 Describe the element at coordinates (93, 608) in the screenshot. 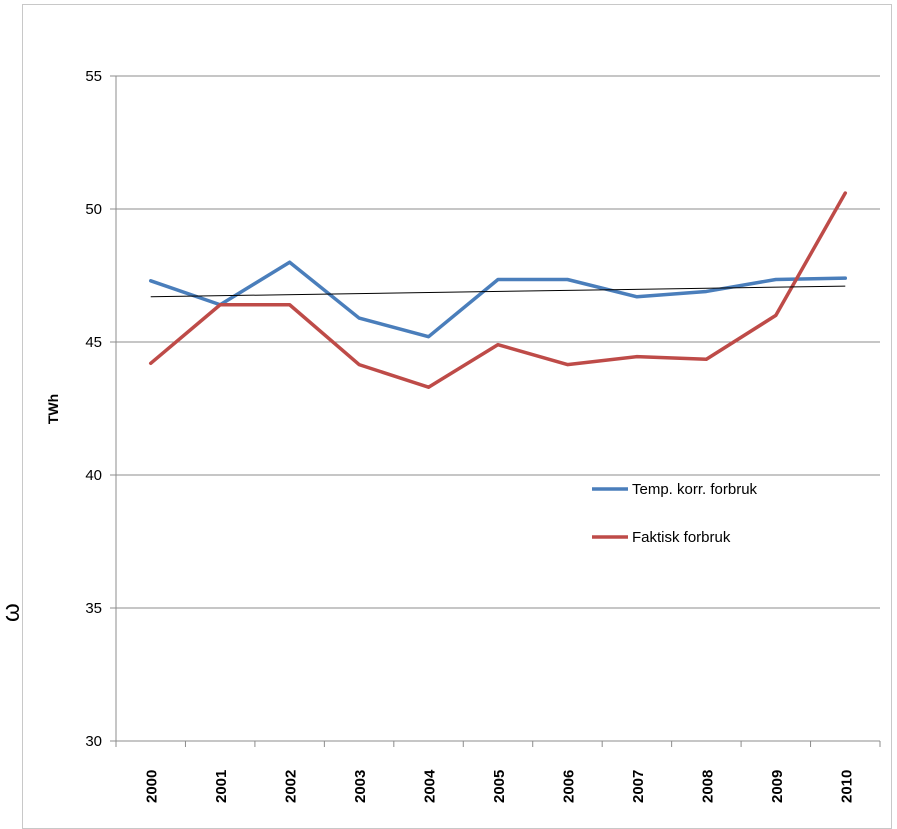

I see `y-tick-label: 35` at that location.